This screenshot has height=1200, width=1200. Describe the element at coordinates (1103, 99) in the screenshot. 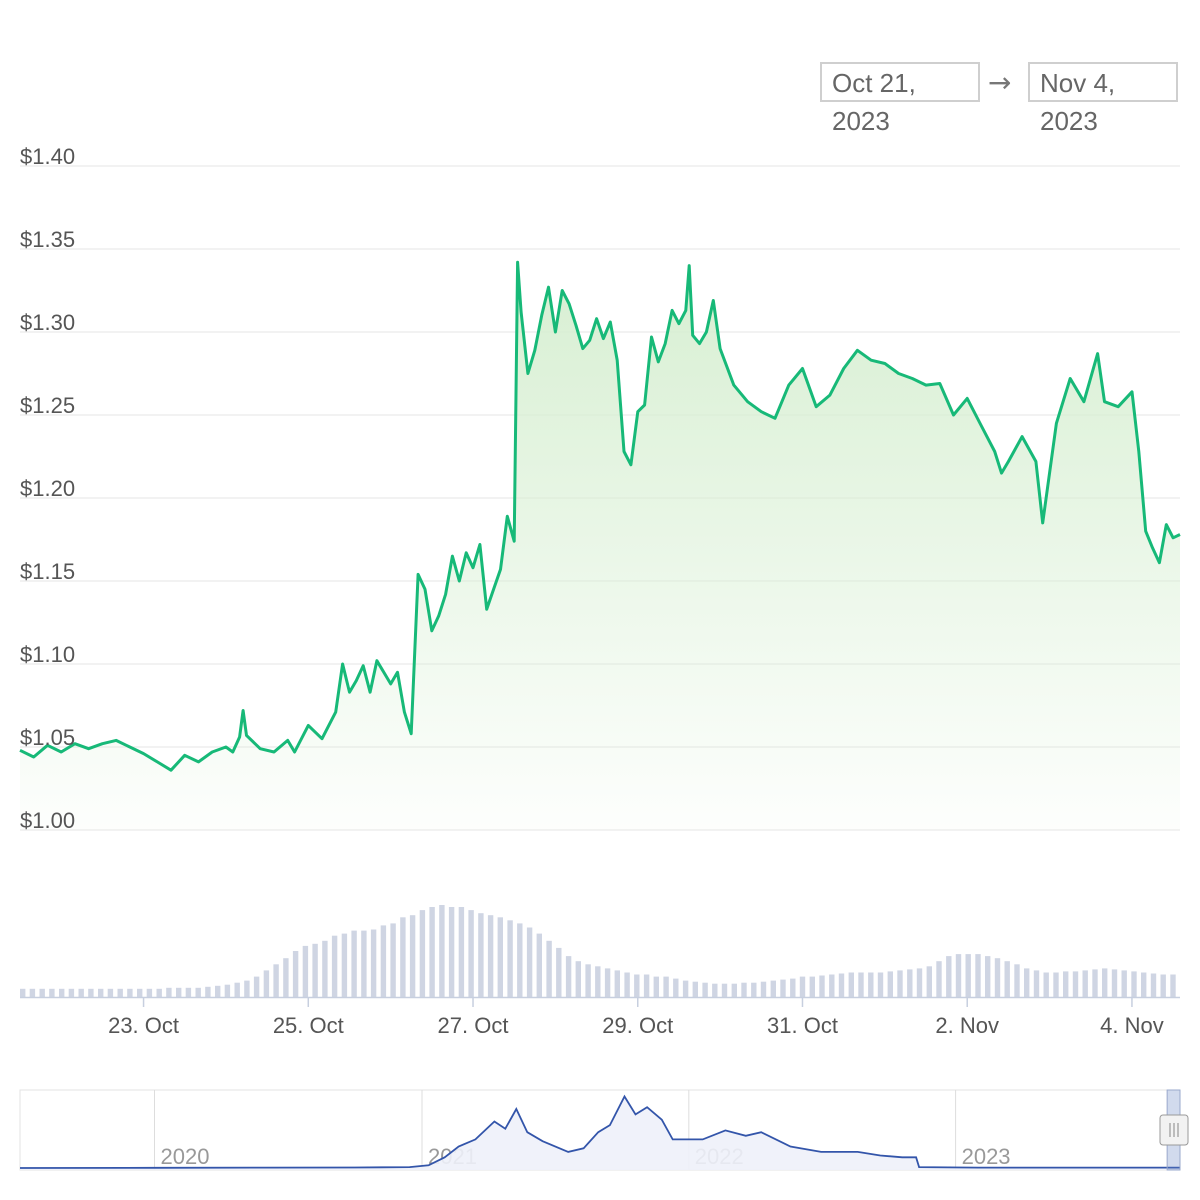

I see `range-to-input: Nov 4, 2023` at that location.